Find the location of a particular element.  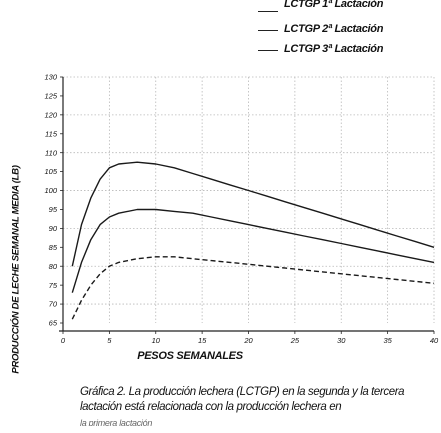

x-tick-label: 0 is located at coordinates (63, 340).